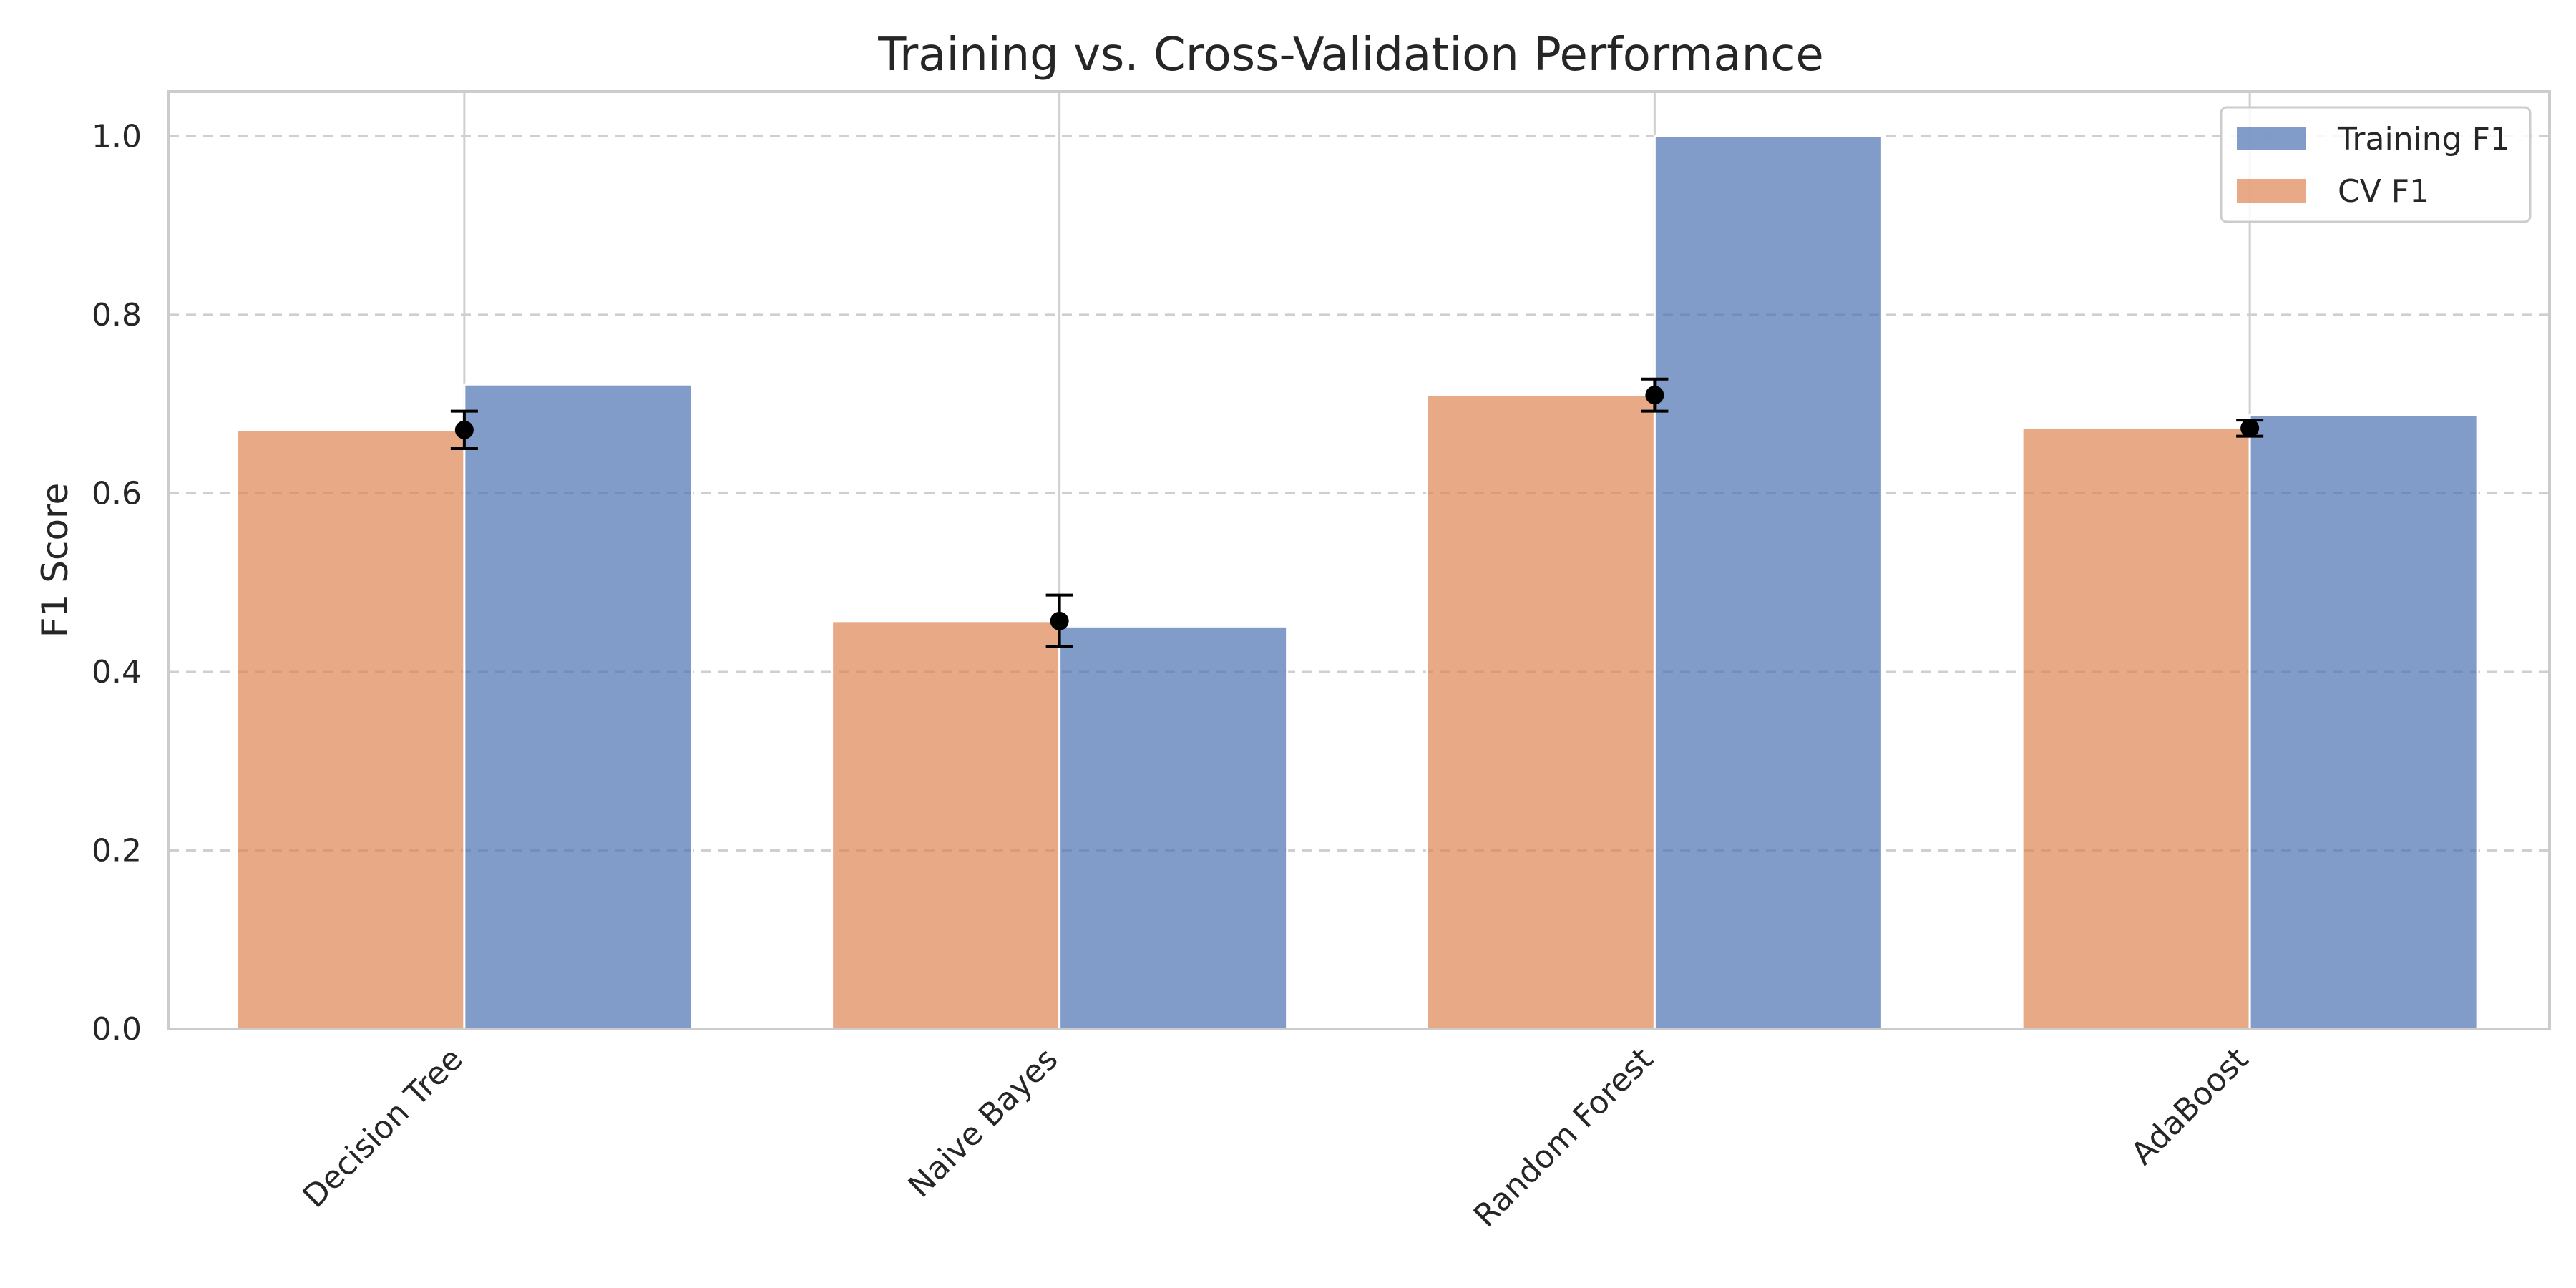 Image resolution: width=2576 pixels, height=1288 pixels. Describe the element at coordinates (117, 850) in the screenshot. I see `y-tick-label: 0.2` at that location.